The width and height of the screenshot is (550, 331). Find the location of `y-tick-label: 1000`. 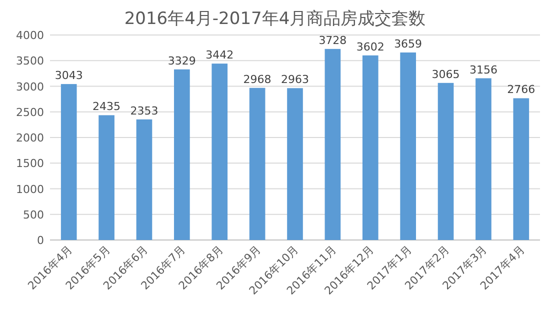

y-tick-label: 1000 is located at coordinates (30, 189).